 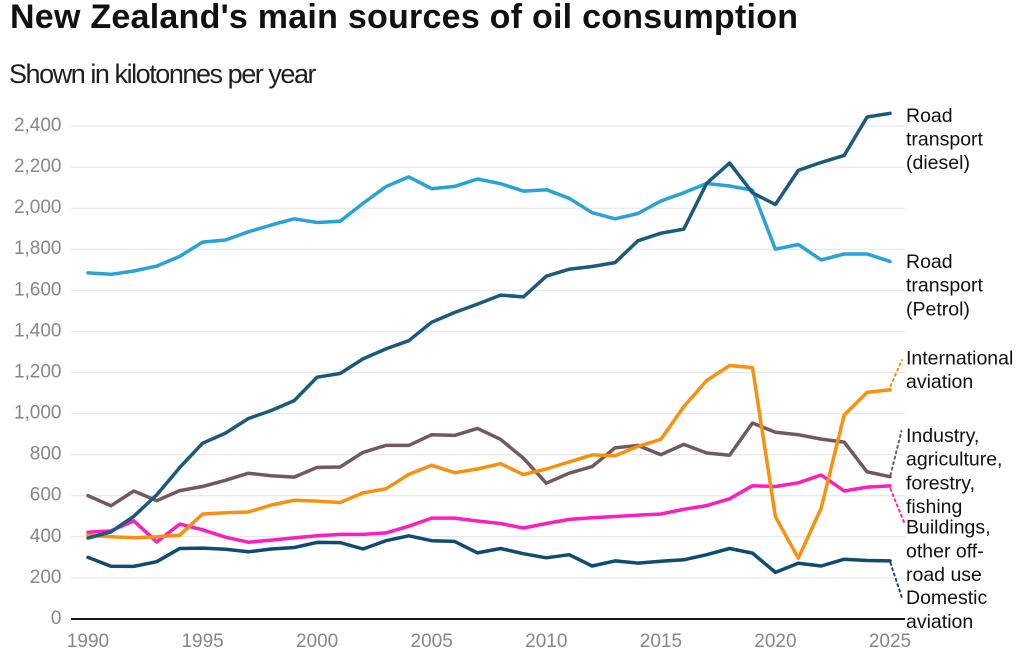 I want to click on svg-text: fishing, so click(x=934, y=507).